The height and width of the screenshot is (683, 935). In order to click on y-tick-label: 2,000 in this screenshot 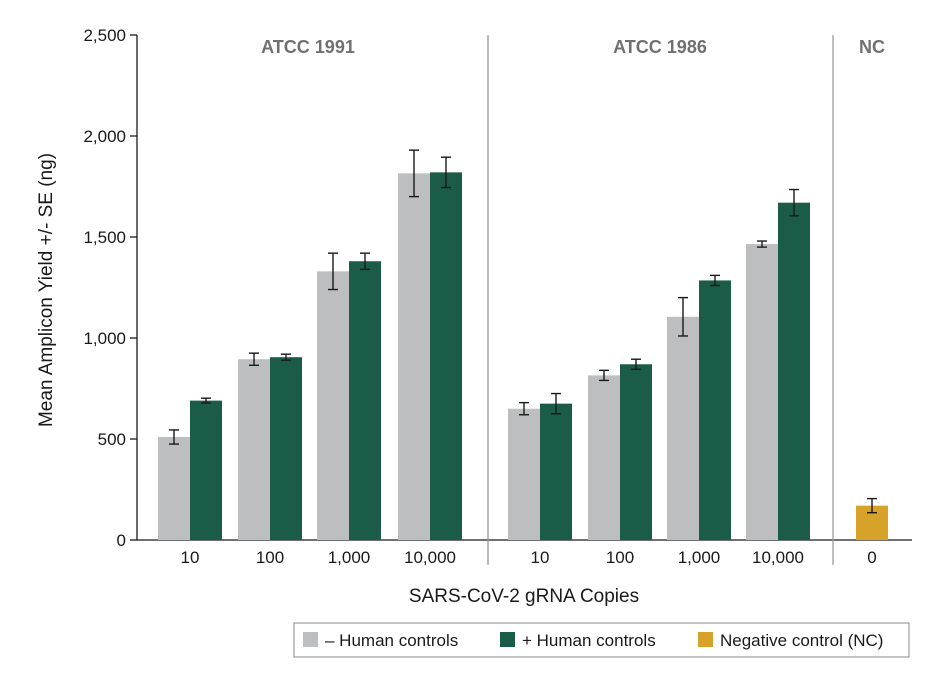, I will do `click(104, 136)`.